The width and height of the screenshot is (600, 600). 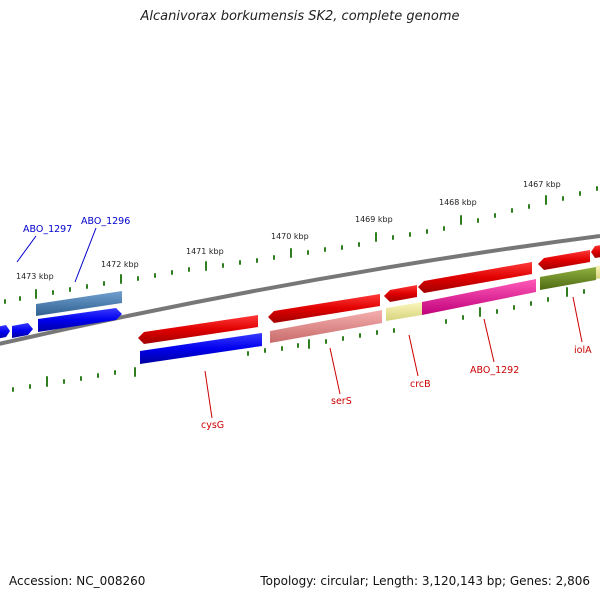 I want to click on gene-sers-reverse-arrow, so click(x=326, y=326).